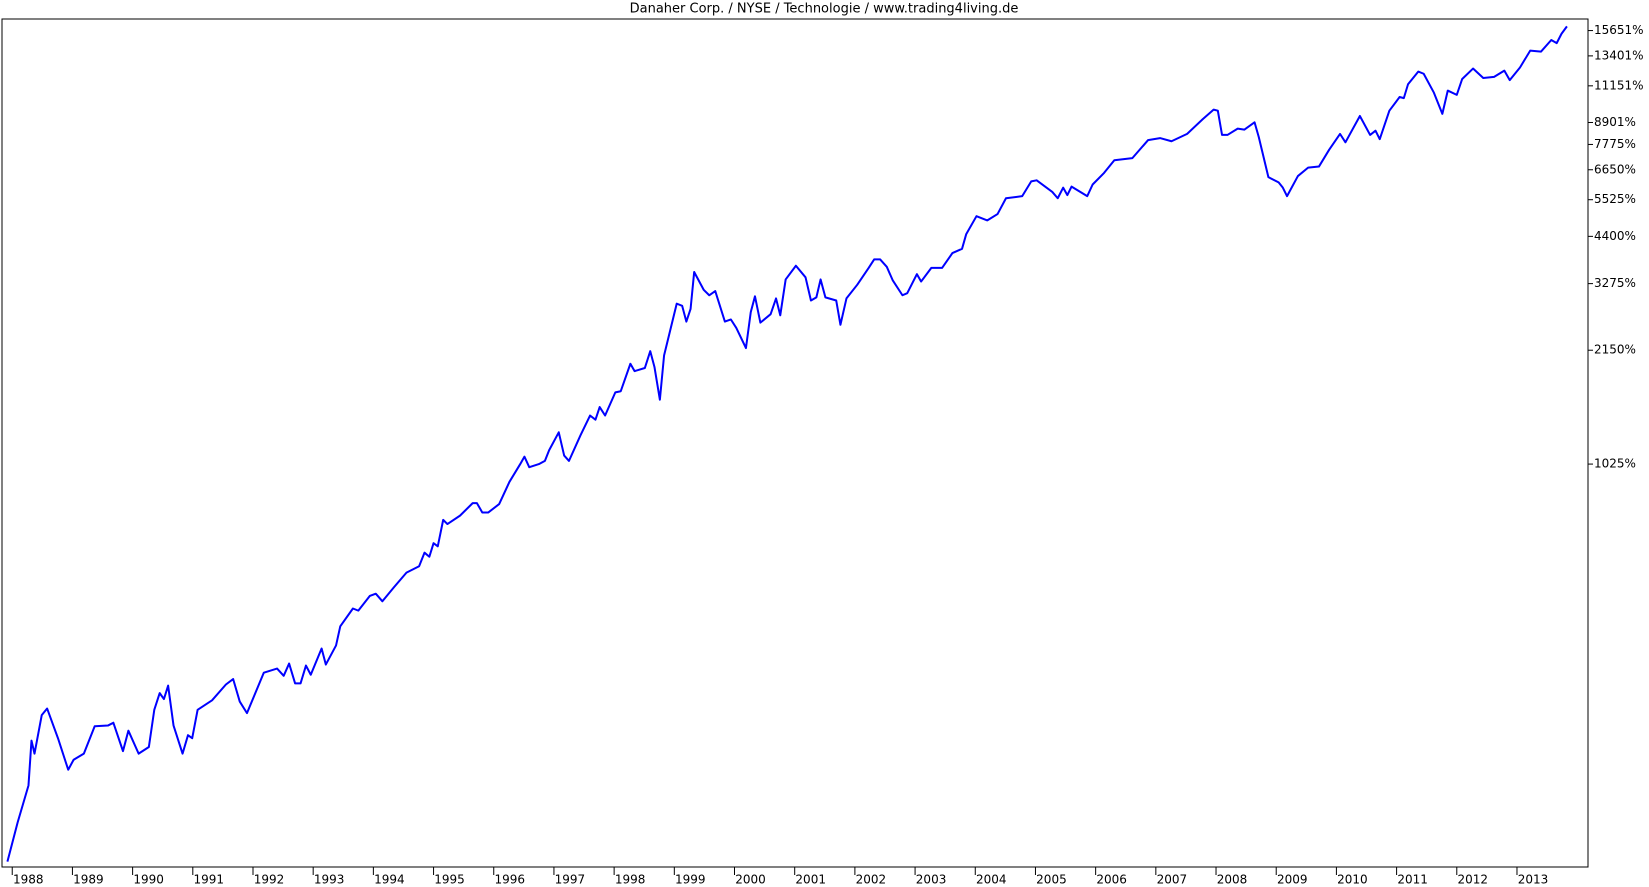  What do you see at coordinates (1615, 283) in the screenshot?
I see `y-tick-label: 3275%` at bounding box center [1615, 283].